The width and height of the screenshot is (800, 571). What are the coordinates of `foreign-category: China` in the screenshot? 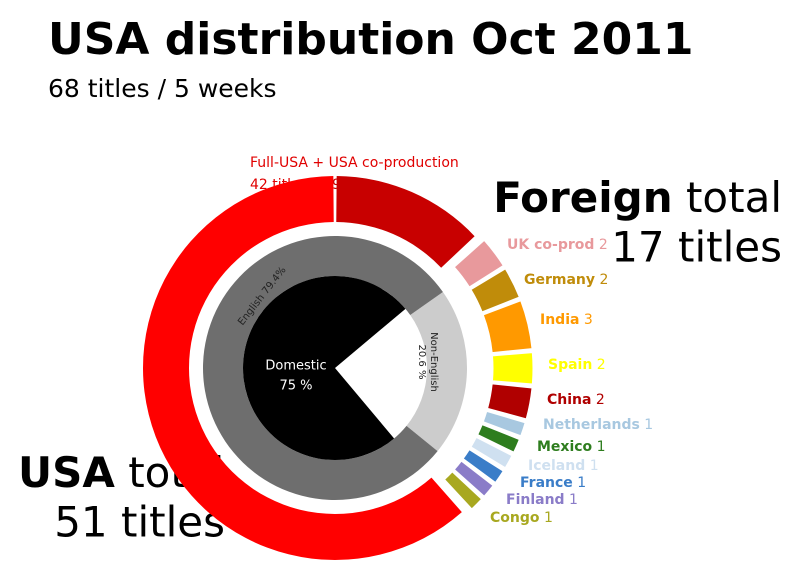 It's located at (569, 400).